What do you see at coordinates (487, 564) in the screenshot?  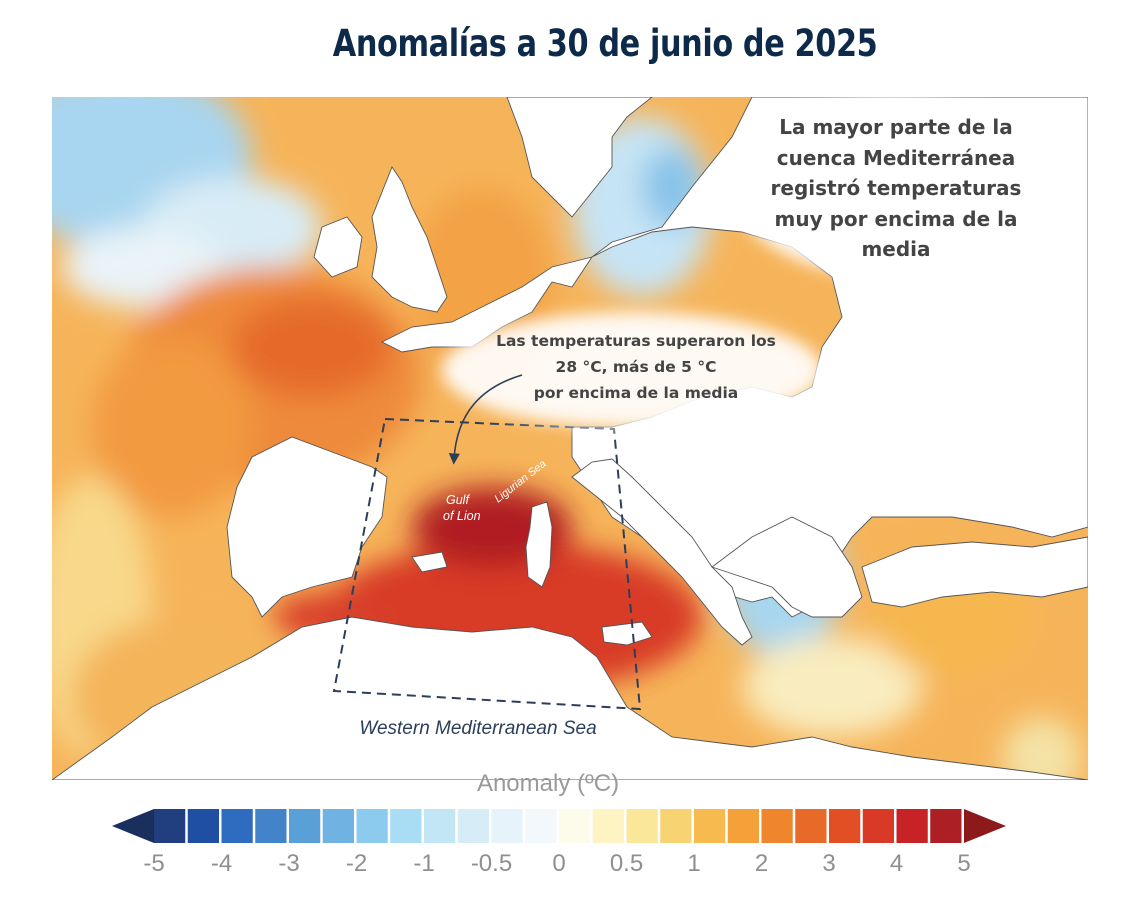 I see `western-med-box` at bounding box center [487, 564].